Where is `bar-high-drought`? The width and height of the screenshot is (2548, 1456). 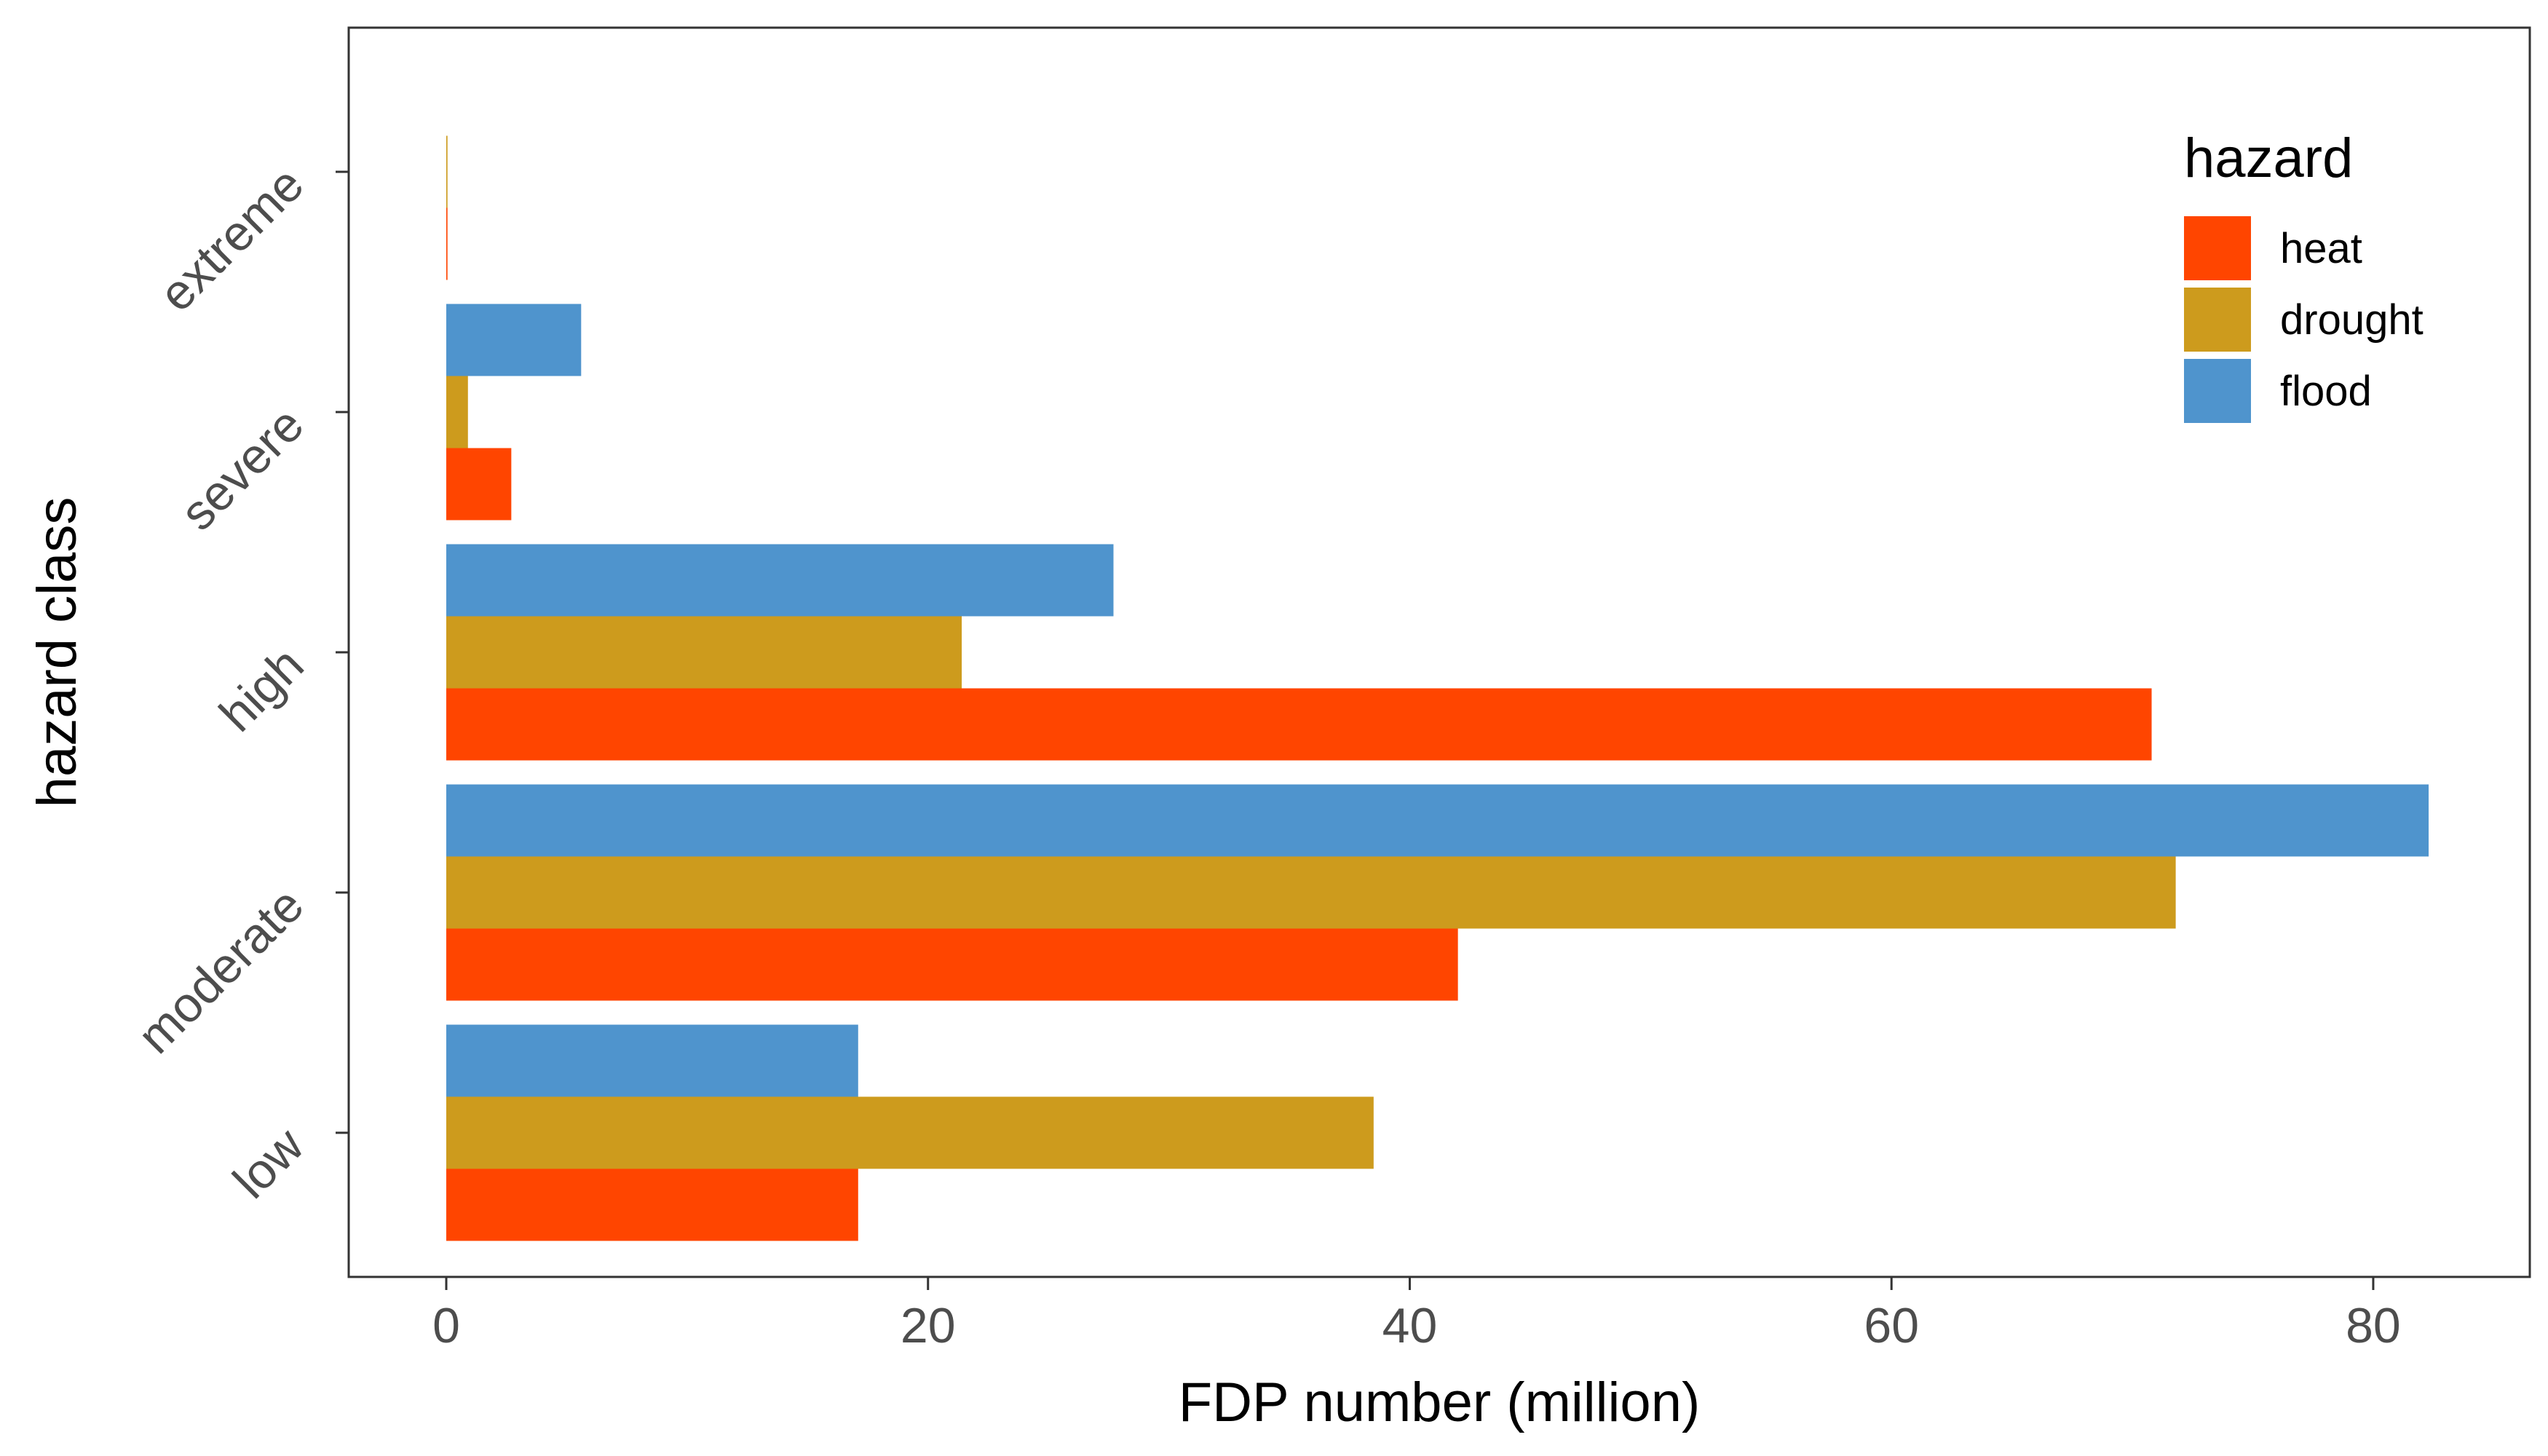 bar-high-drought is located at coordinates (704, 652).